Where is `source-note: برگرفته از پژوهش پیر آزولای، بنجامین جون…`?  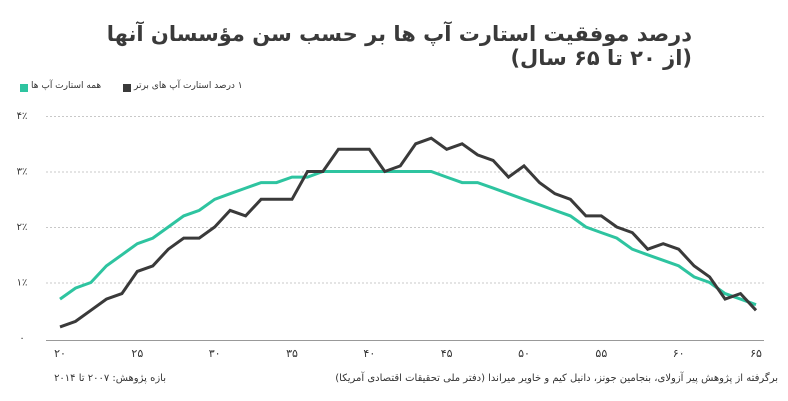
source-note: برگرفته از پژوهش پیر آزولای، بنجامین جون… is located at coordinates (556, 378).